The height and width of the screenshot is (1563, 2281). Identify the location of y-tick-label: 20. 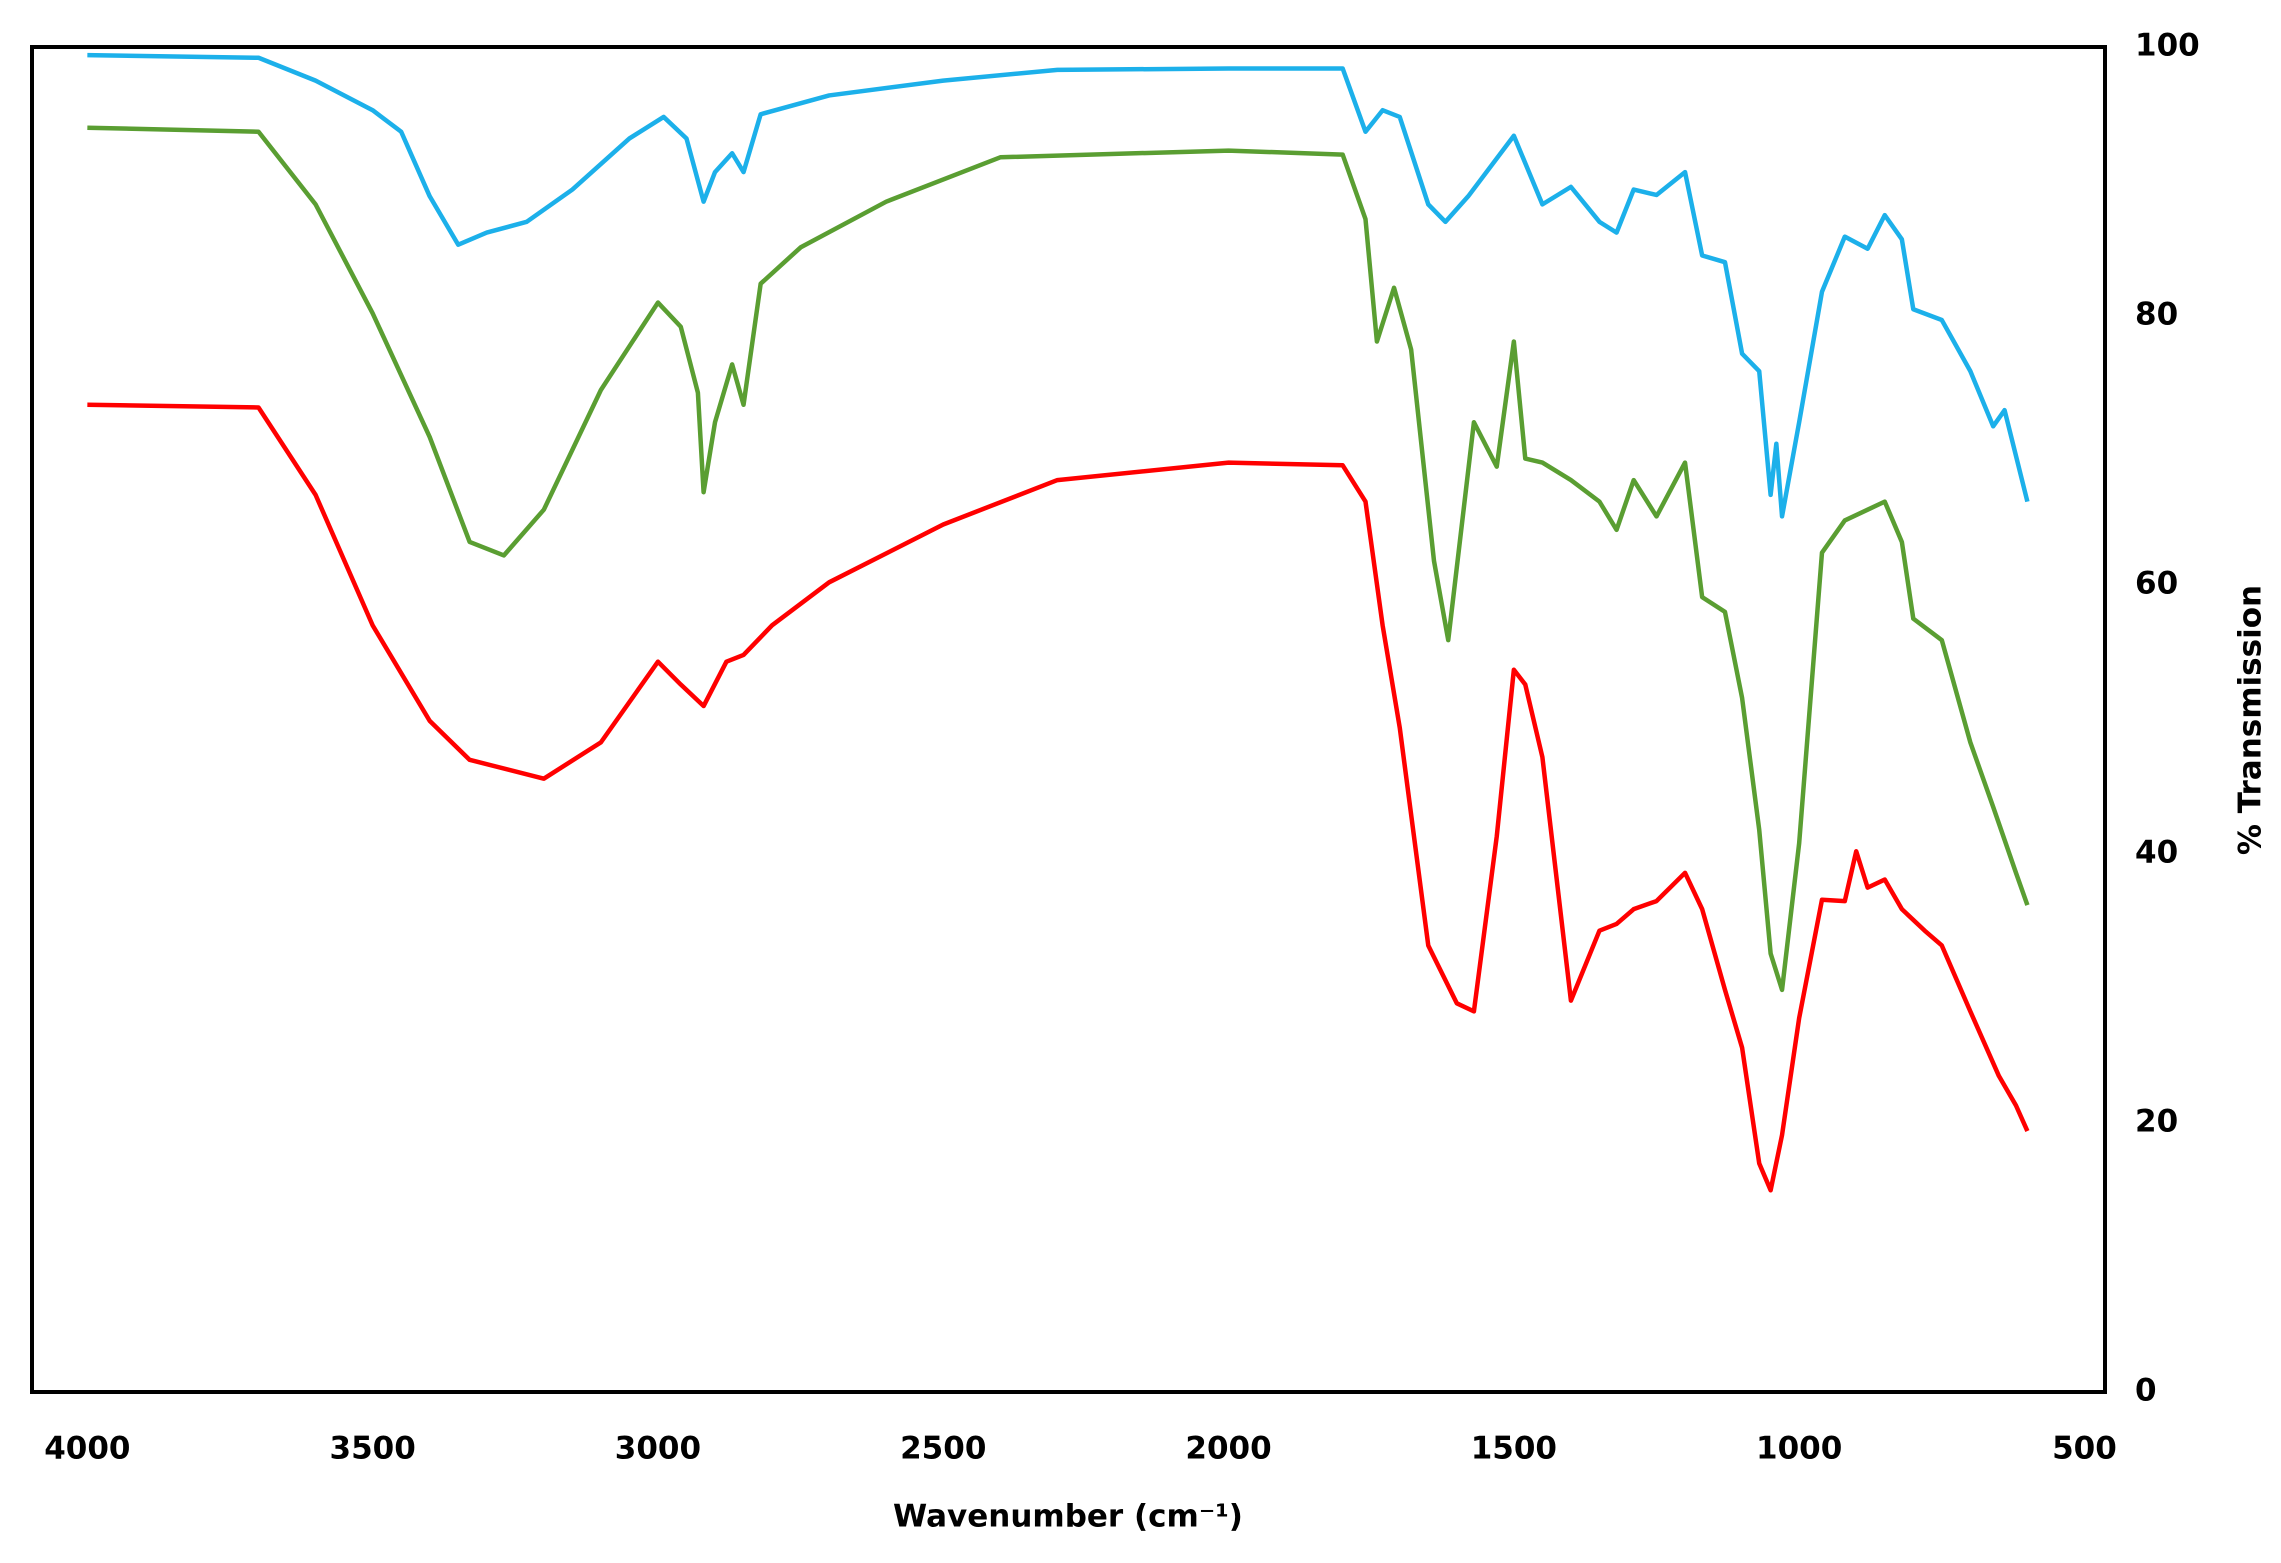
(2156, 1122).